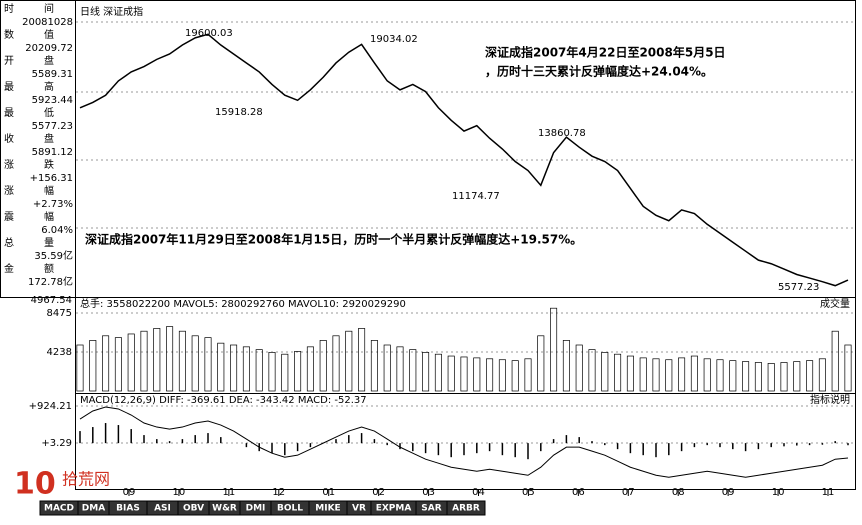 The width and height of the screenshot is (862, 525). I want to click on info-value: 20081028, so click(47, 22).